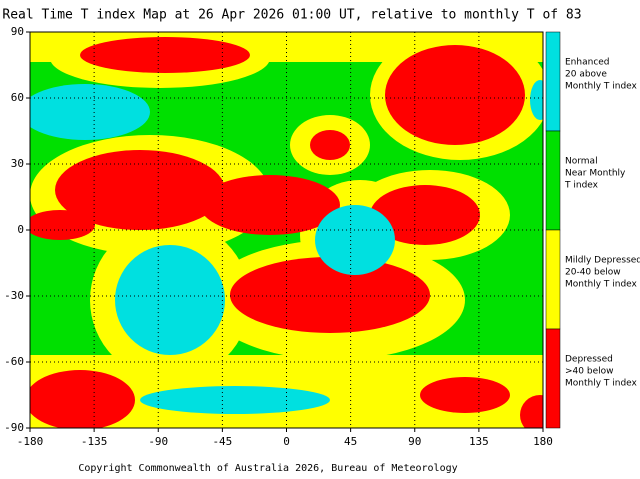 This screenshot has height=479, width=640. I want to click on legend-label: Normal, so click(581, 162).